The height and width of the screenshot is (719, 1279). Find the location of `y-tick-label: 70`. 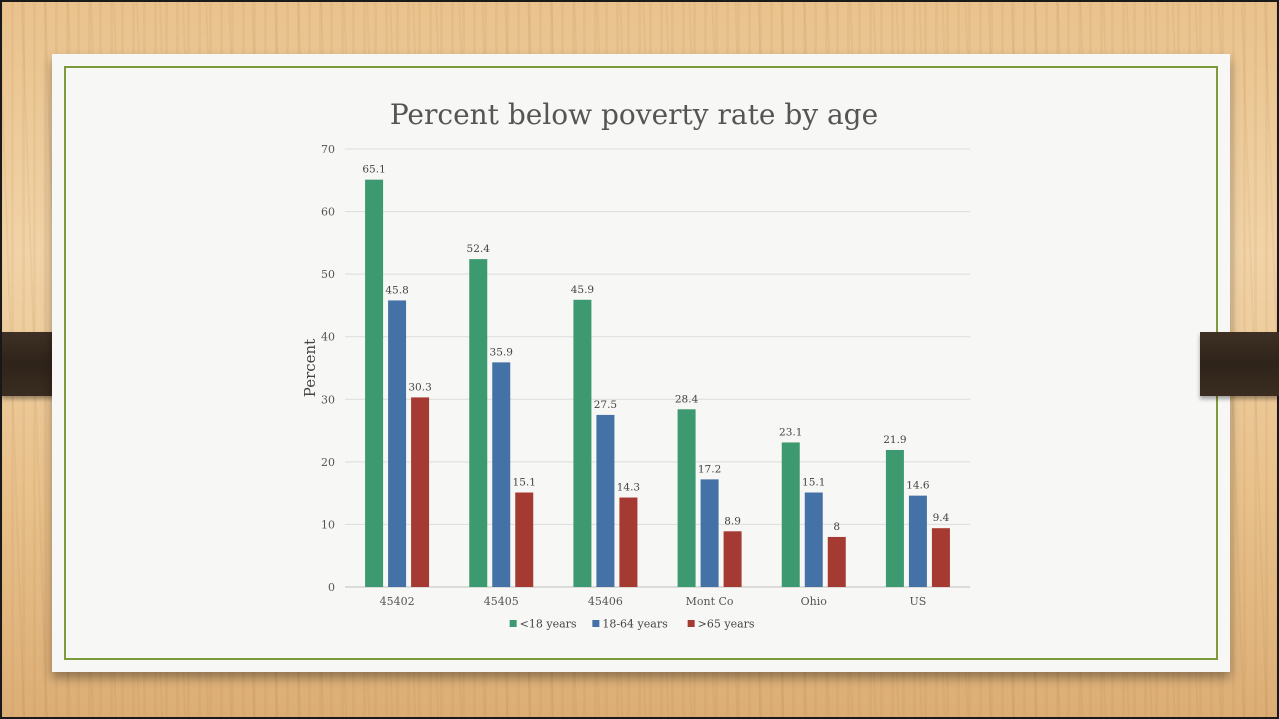

y-tick-label: 70 is located at coordinates (328, 149).